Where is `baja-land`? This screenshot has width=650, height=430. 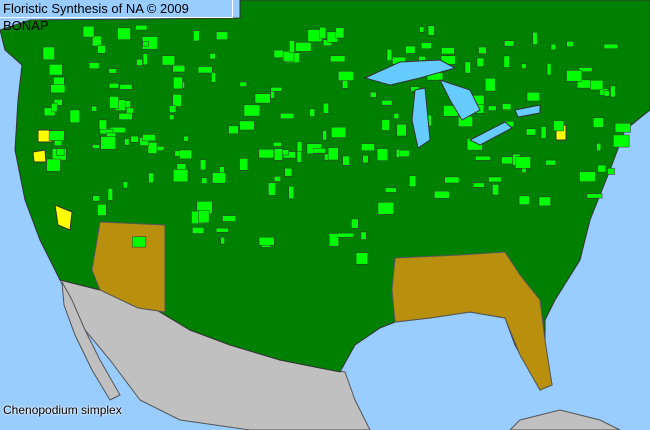 baja-land is located at coordinates (91, 341).